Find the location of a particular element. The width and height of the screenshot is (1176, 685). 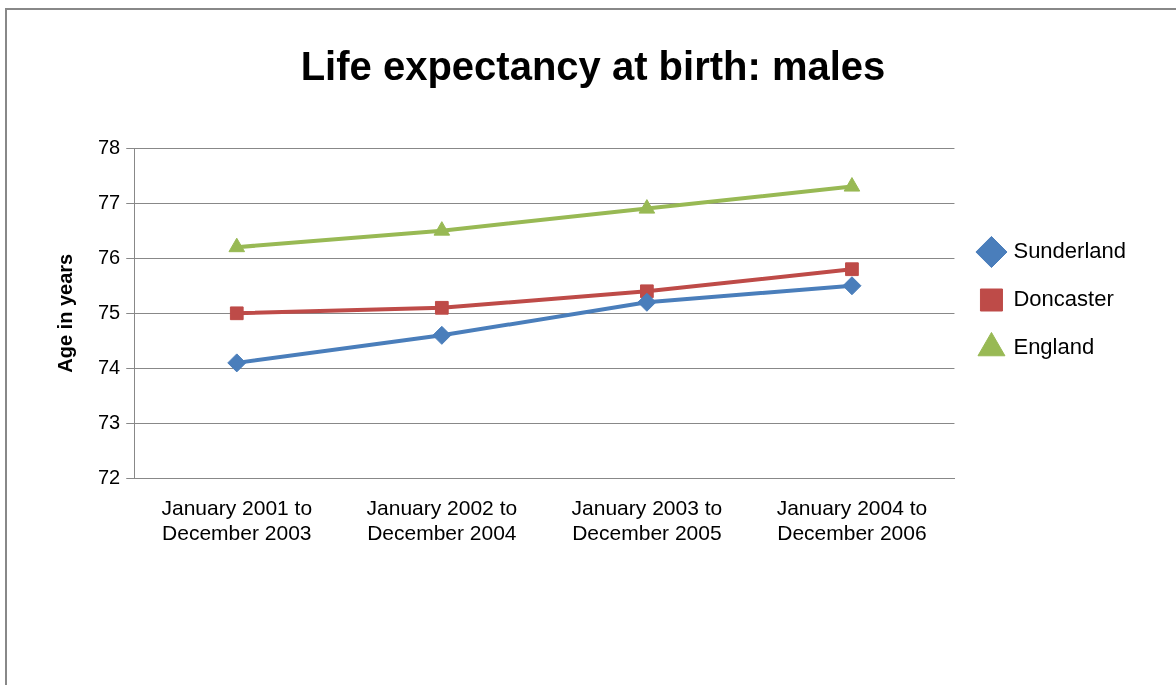

x-tick-label: January 2003 to December 2005 is located at coordinates (647, 520).